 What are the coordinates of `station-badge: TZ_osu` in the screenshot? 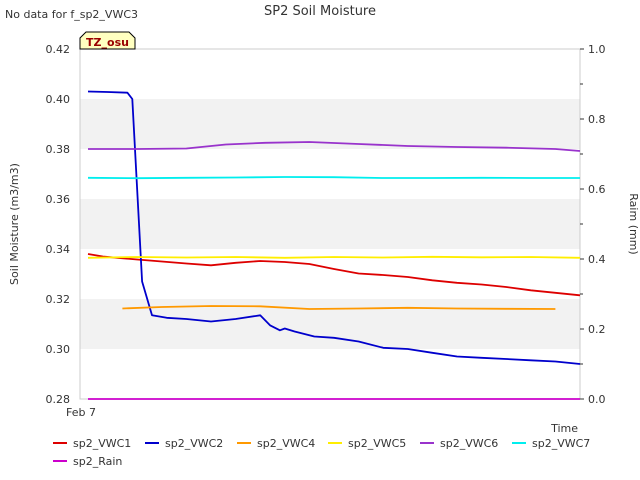 It's located at (107, 40).